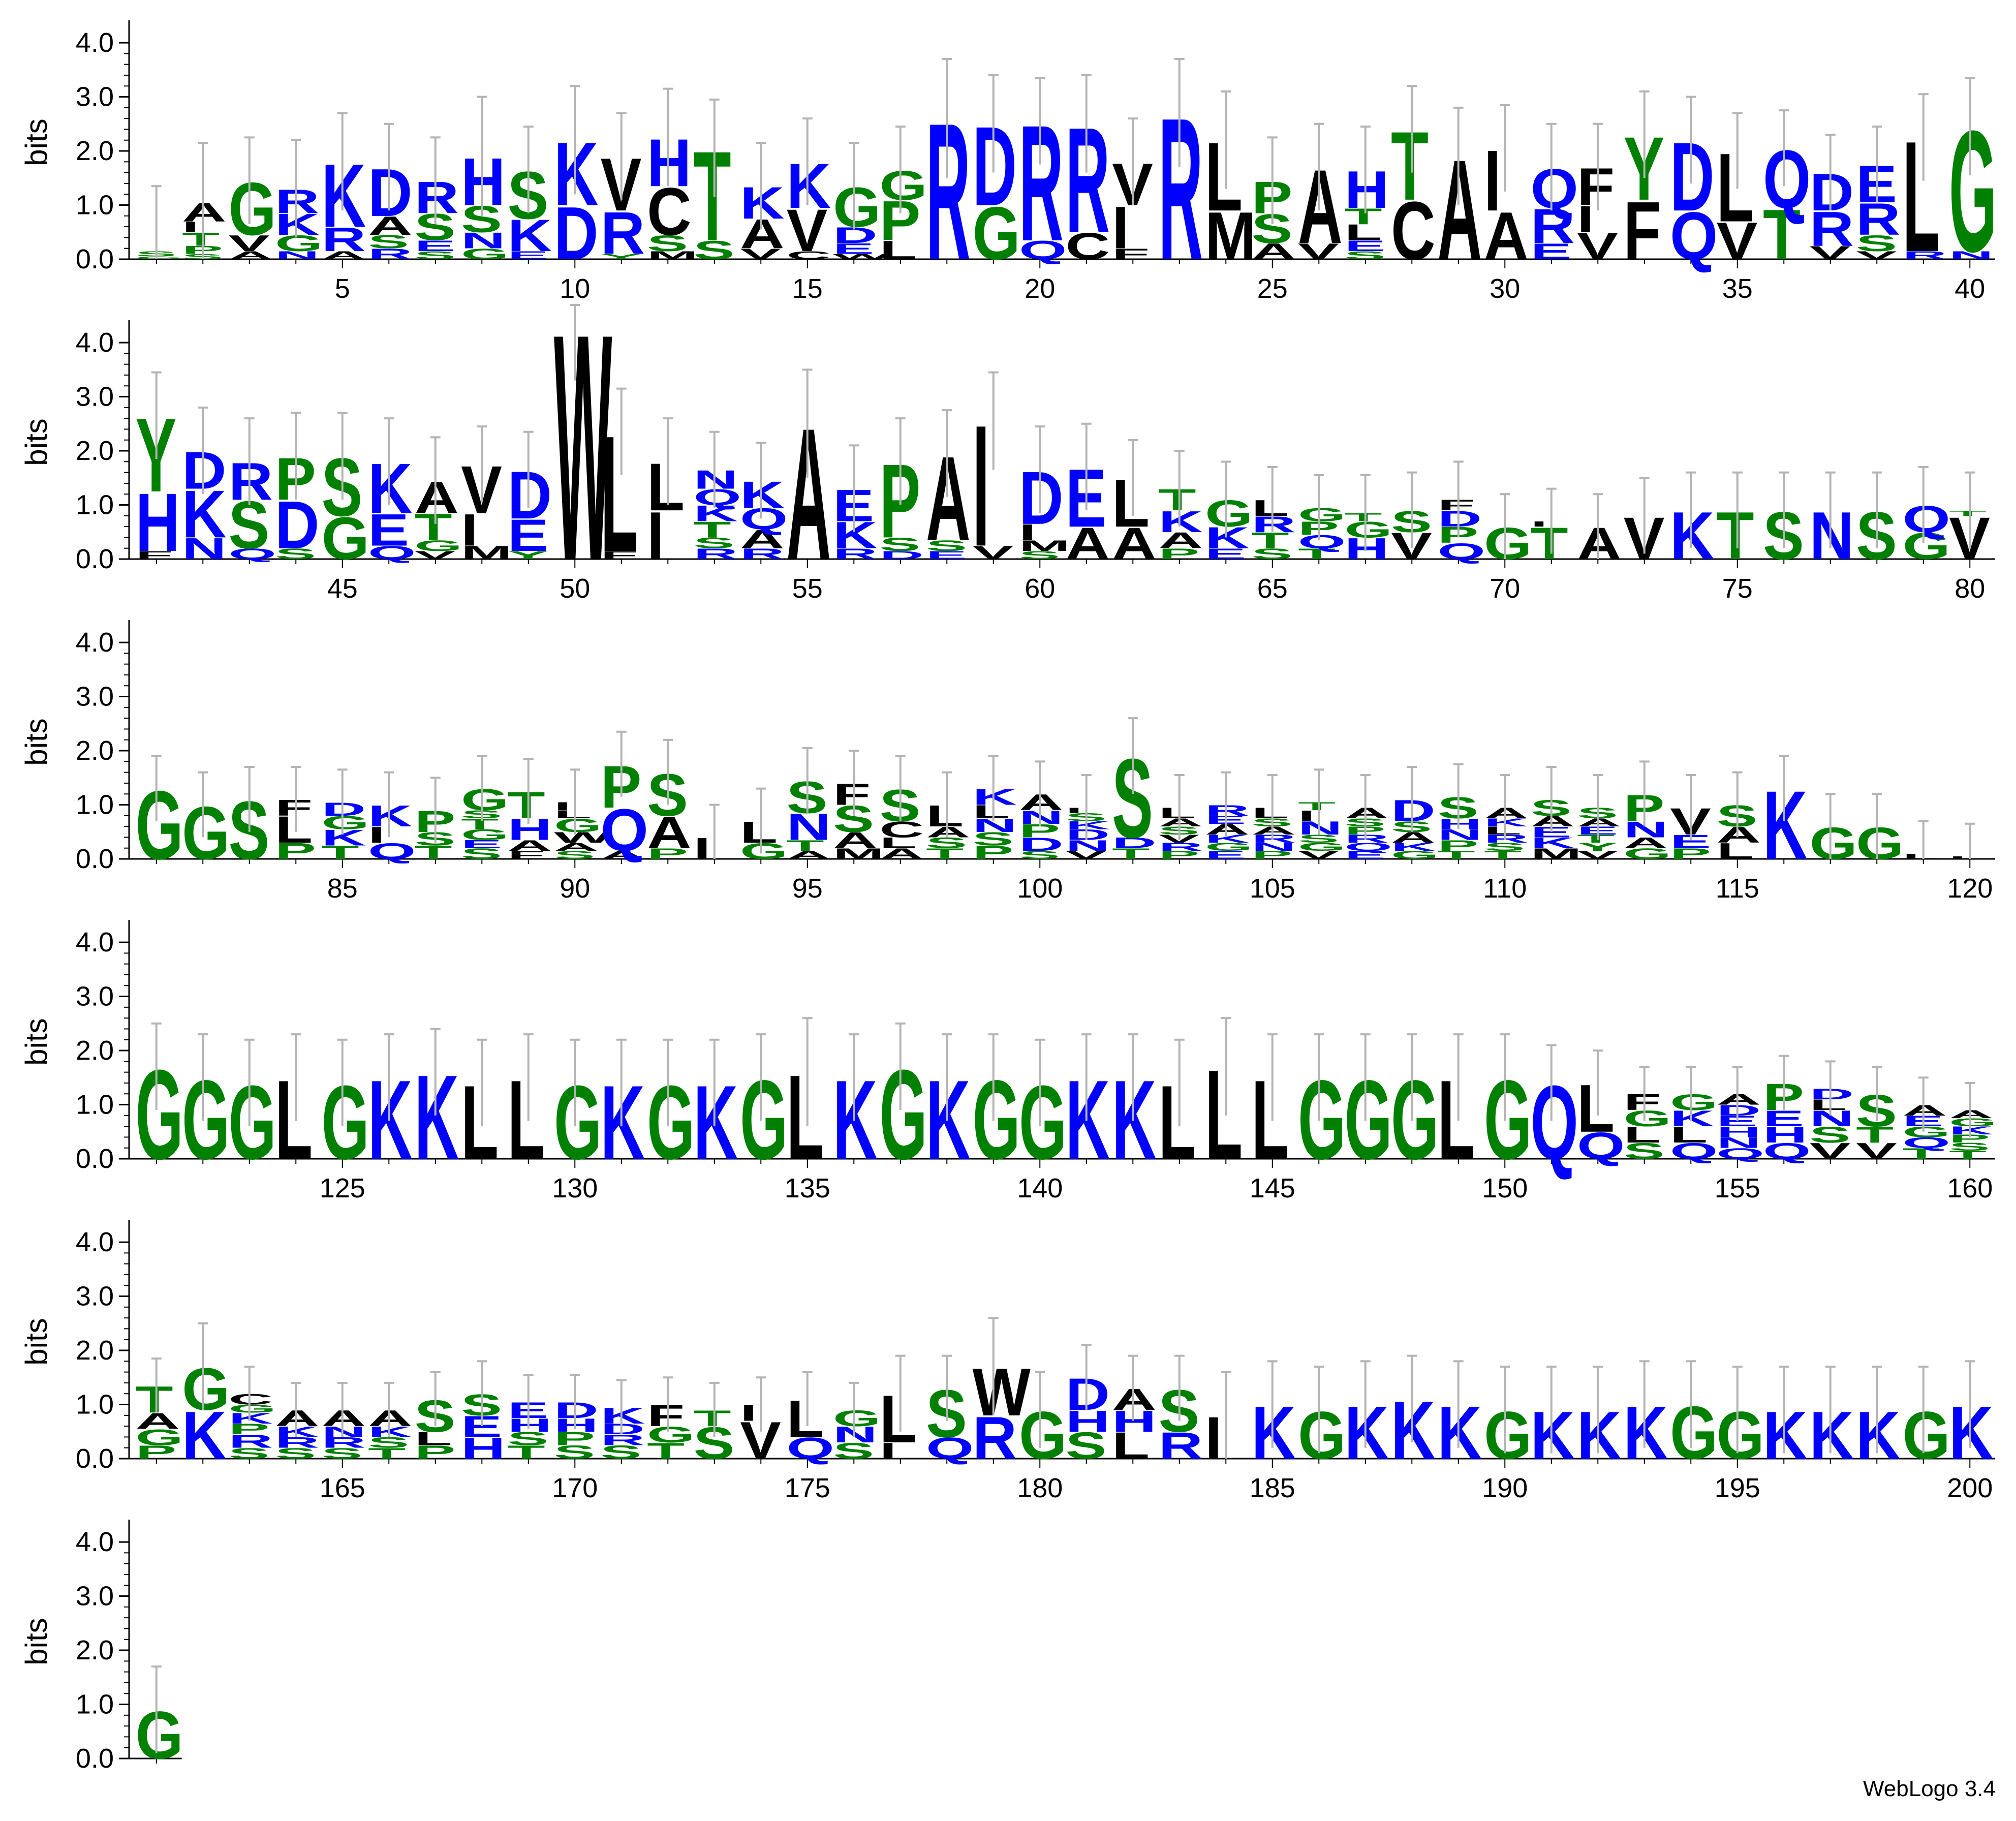 This screenshot has width=2016, height=1821. Describe the element at coordinates (1273, 1188) in the screenshot. I see `x-tick-label: 145` at that location.